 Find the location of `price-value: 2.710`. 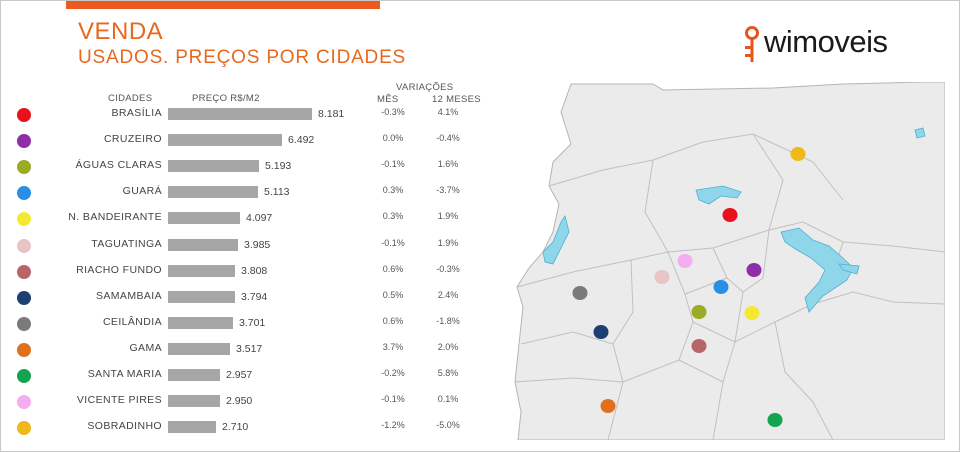

price-value: 2.710 is located at coordinates (235, 427).